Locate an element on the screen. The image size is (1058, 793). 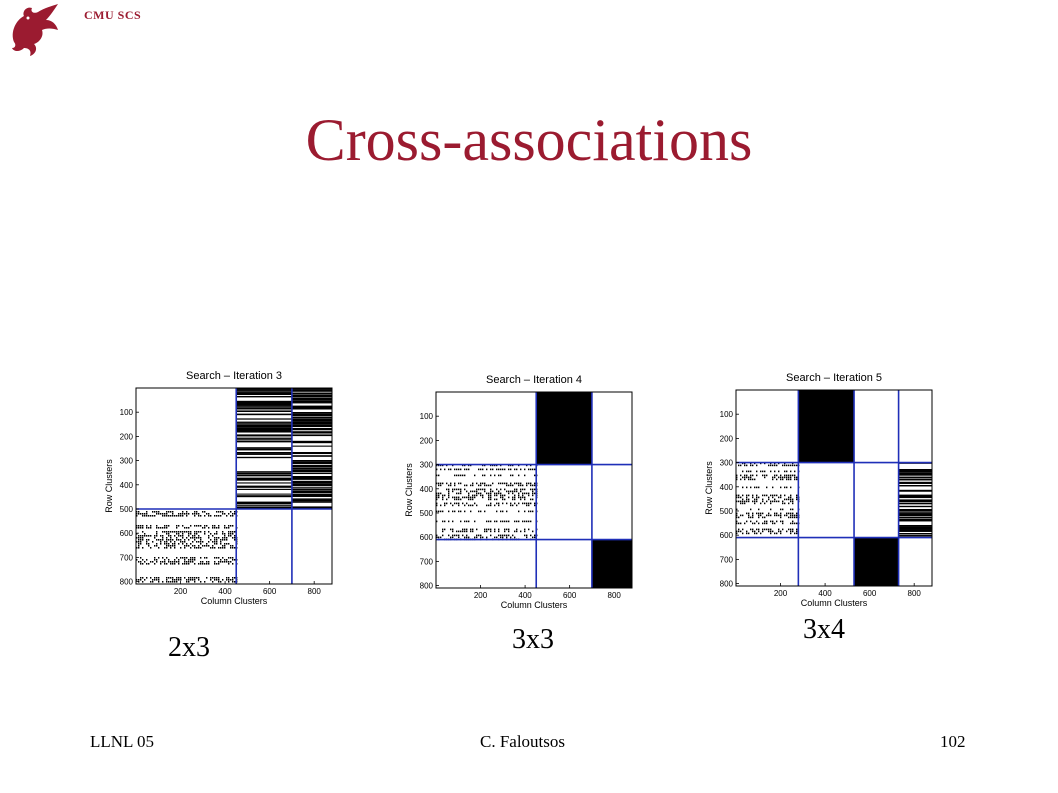
caption-iteration-5: 3x4 is located at coordinates (824, 629).